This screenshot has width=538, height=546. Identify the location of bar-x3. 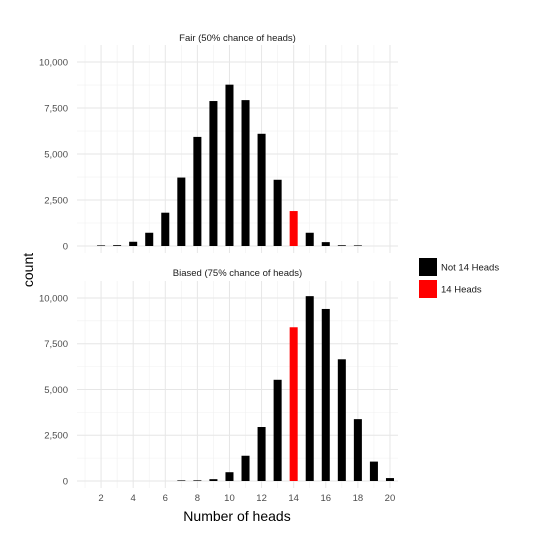
(117, 245).